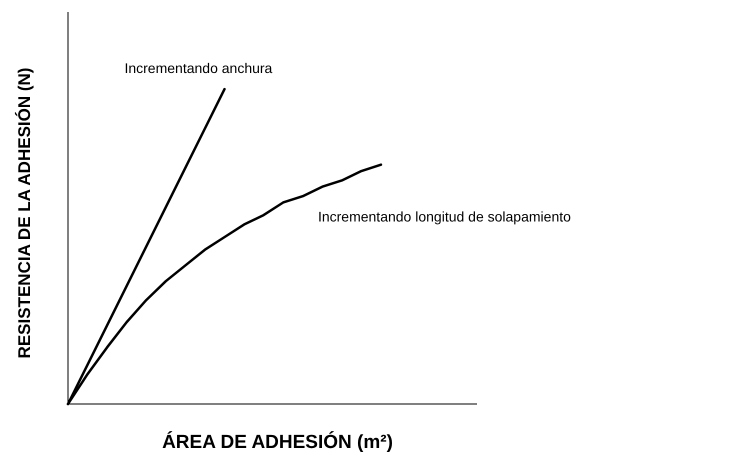 The image size is (740, 467). I want to click on y-axis-title: RESISTENCIA DE LA ADHESIÓN (N), so click(24, 213).